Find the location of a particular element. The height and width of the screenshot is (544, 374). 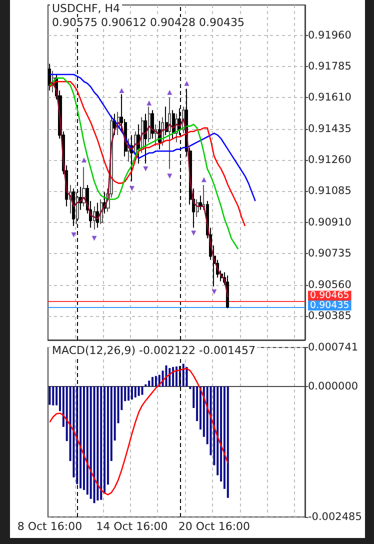

y-tick-label: 0.91085 is located at coordinates (330, 191).